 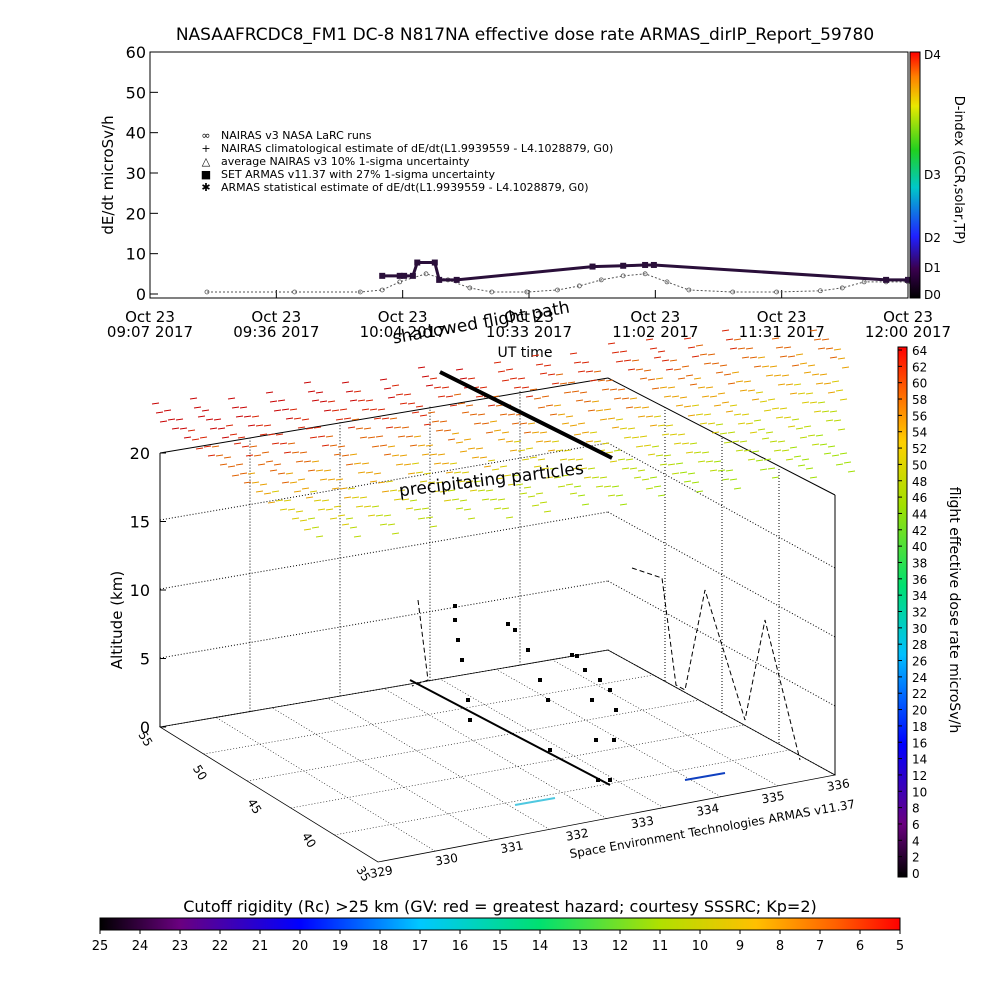 I want to click on back-grid-line, so click(x=384, y=550).